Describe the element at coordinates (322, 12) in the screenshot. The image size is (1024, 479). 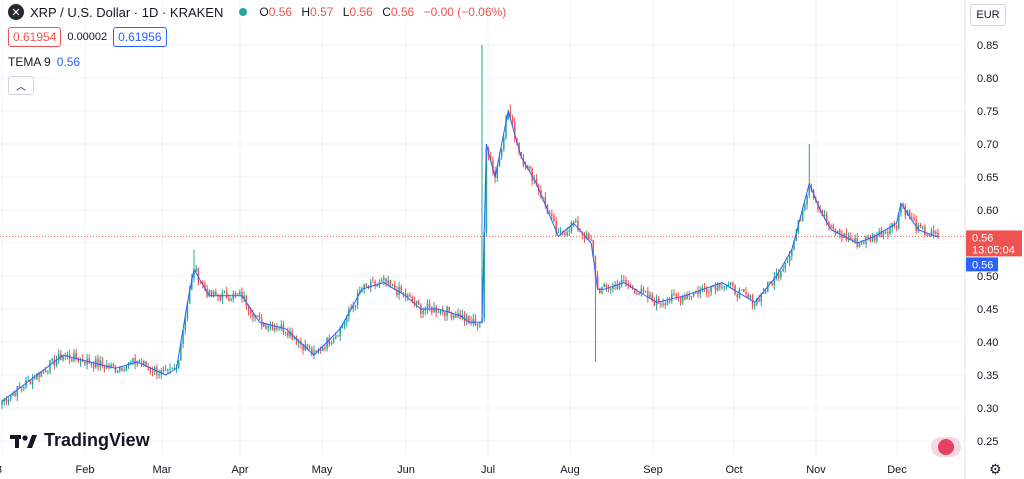
I see `high-value: 0.57` at that location.